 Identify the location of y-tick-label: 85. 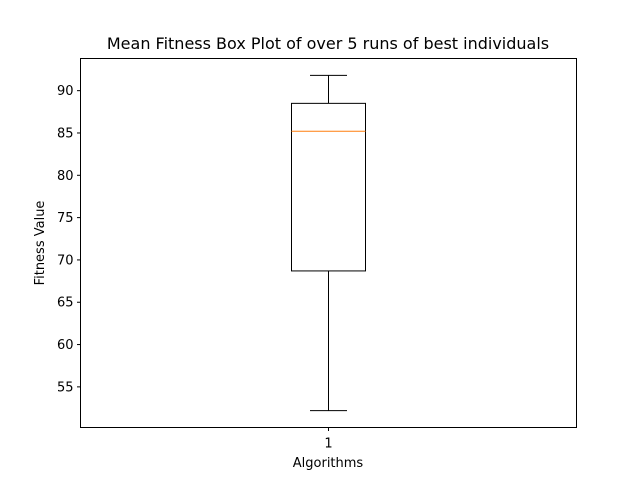
(65, 133).